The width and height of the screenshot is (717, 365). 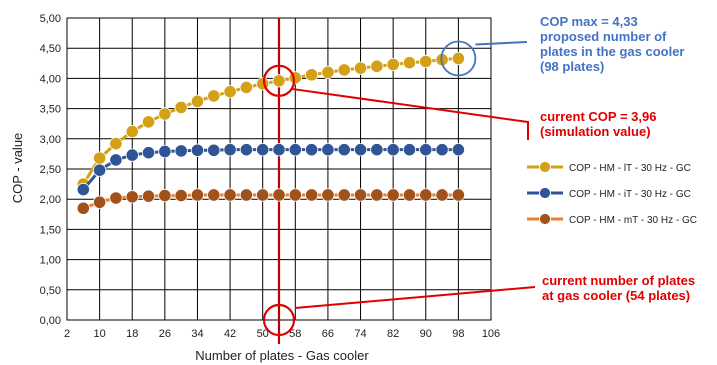 What do you see at coordinates (50, 19) in the screenshot?
I see `y-tick-label: 5,00` at bounding box center [50, 19].